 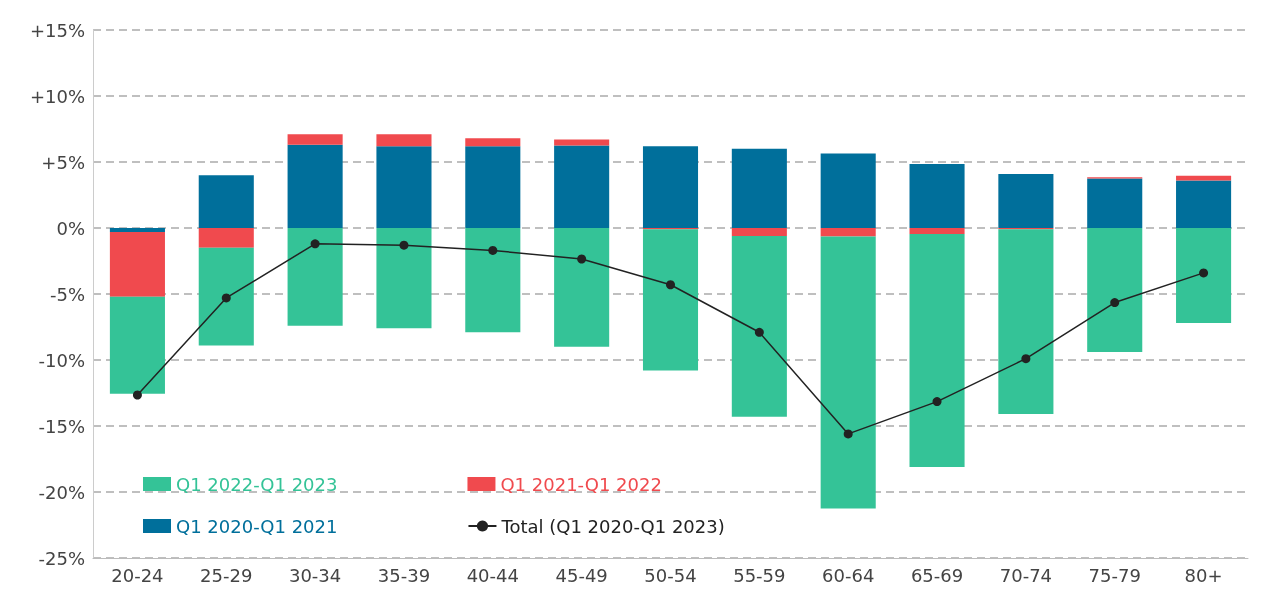 I want to click on x-tick-label: 60-64, so click(x=848, y=575).